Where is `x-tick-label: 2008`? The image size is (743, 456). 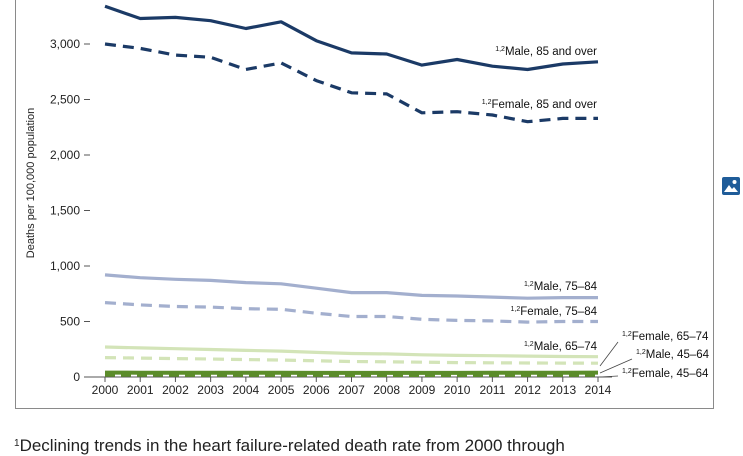 x-tick-label: 2008 is located at coordinates (386, 390).